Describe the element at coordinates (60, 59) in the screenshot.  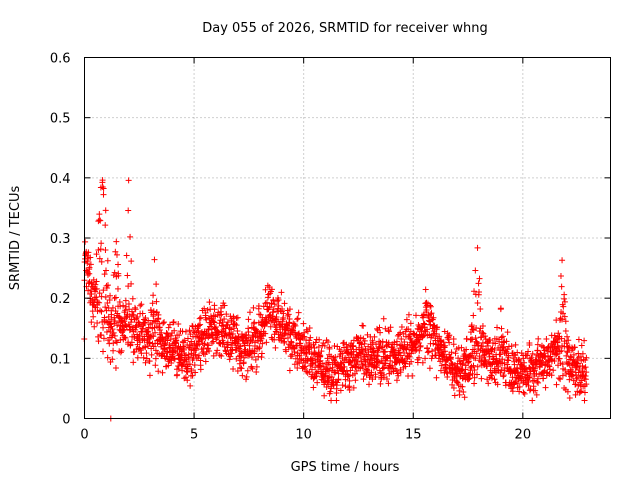
I see `y-tick-label: 0.6` at that location.